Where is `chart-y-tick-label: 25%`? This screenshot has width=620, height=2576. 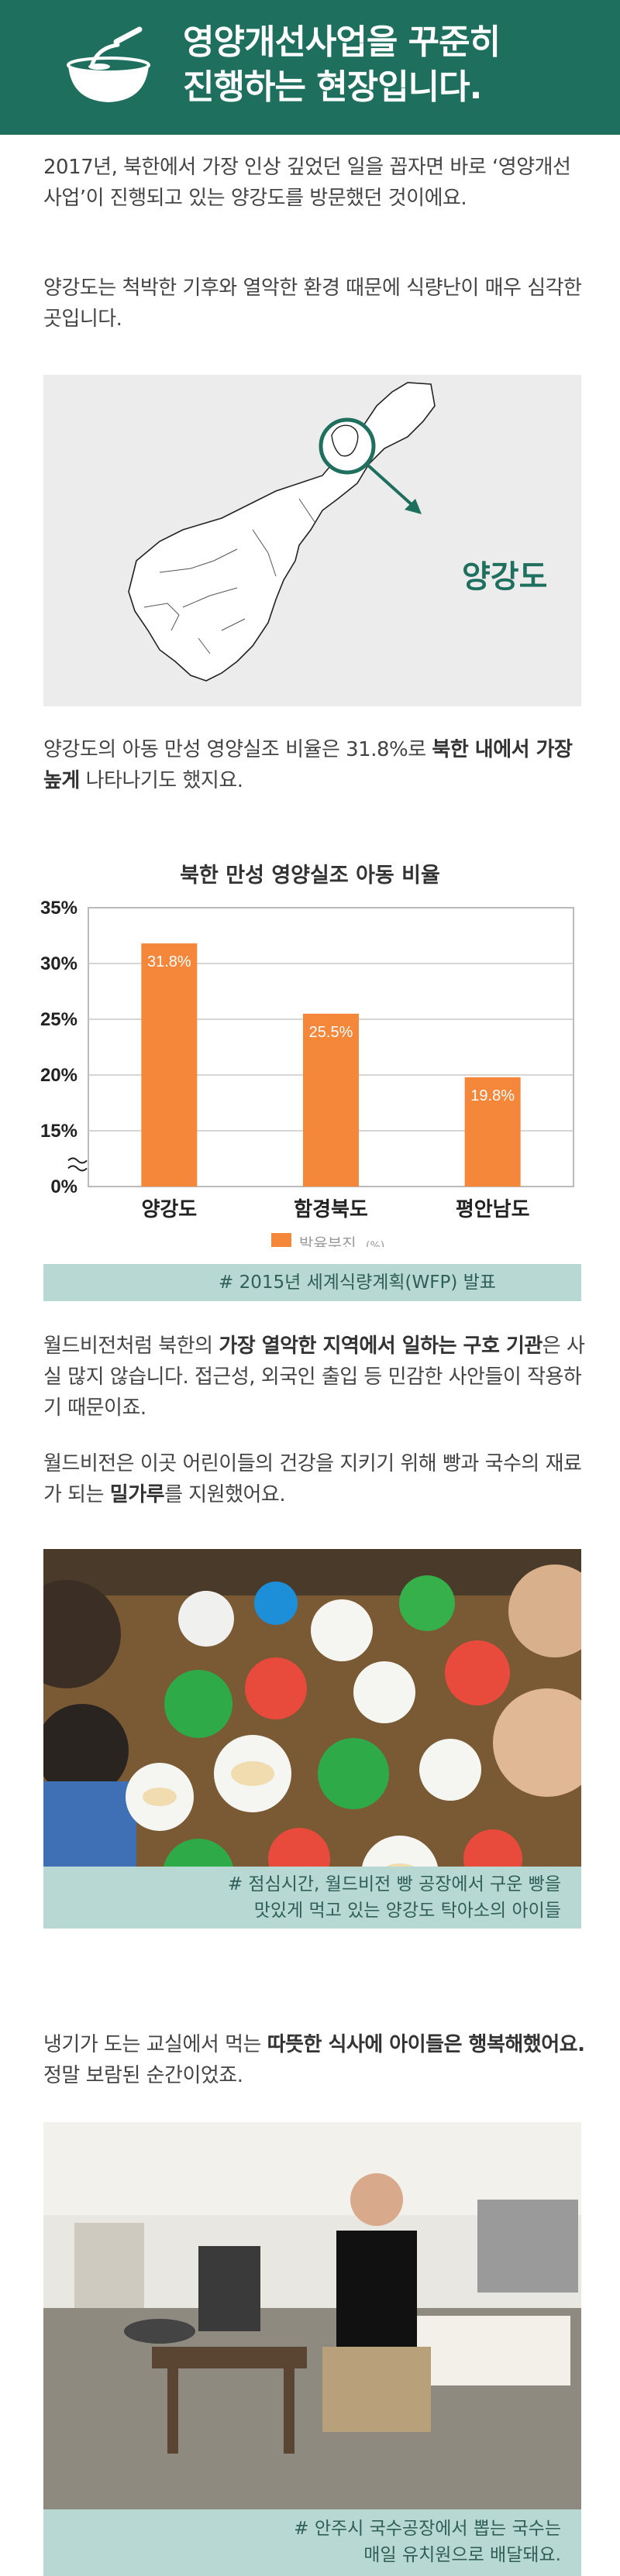
chart-y-tick-label: 25% is located at coordinates (59, 1019).